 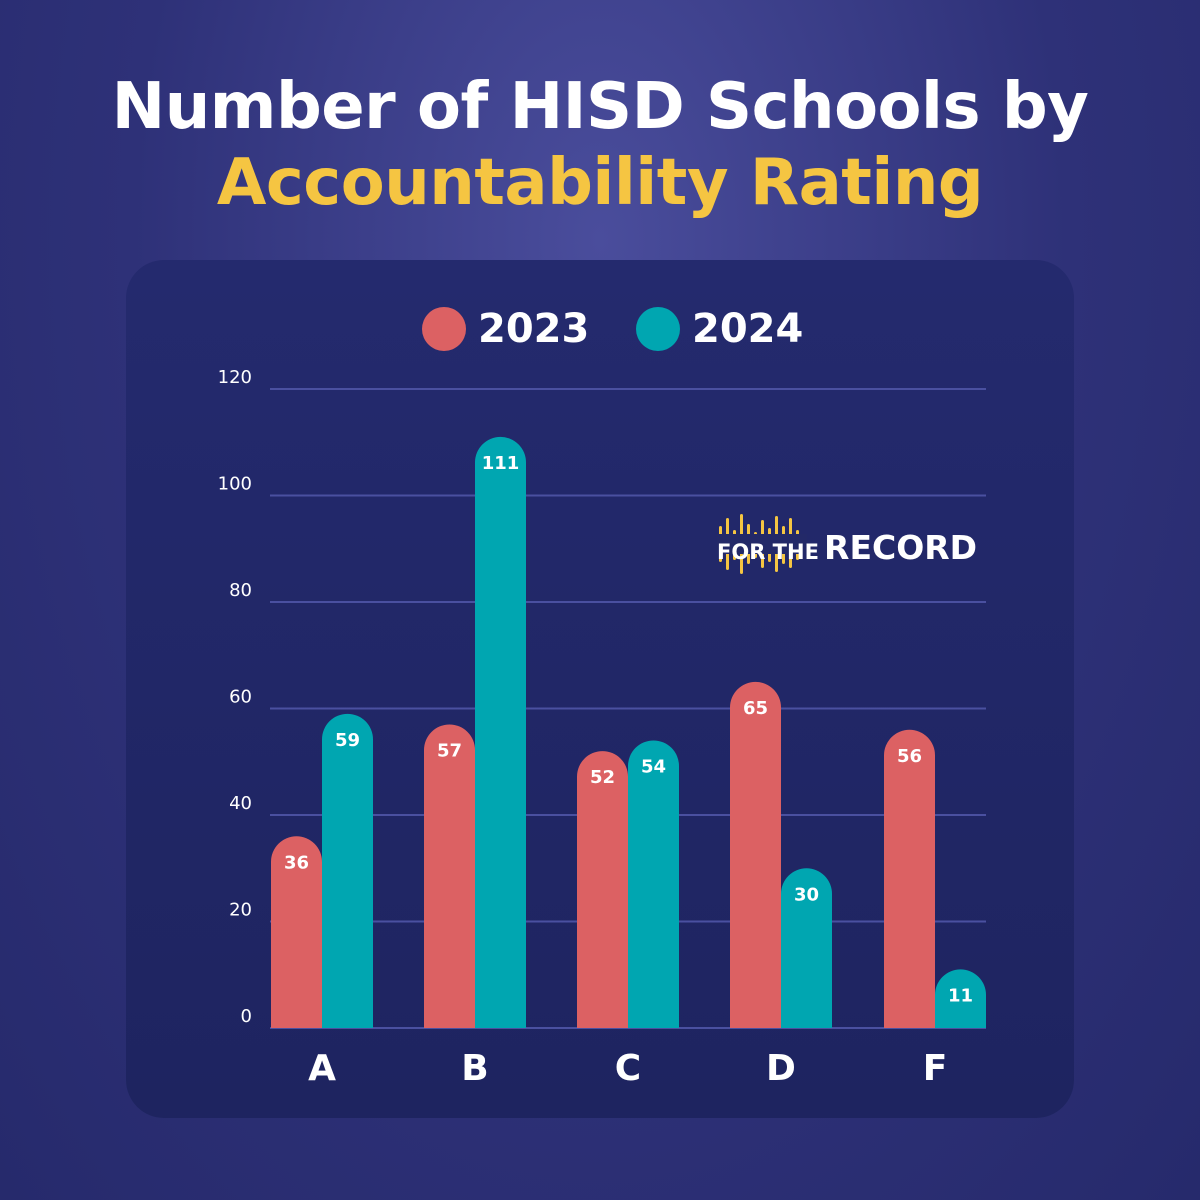 I want to click on x-tick-label-B: B, so click(x=474, y=1068).